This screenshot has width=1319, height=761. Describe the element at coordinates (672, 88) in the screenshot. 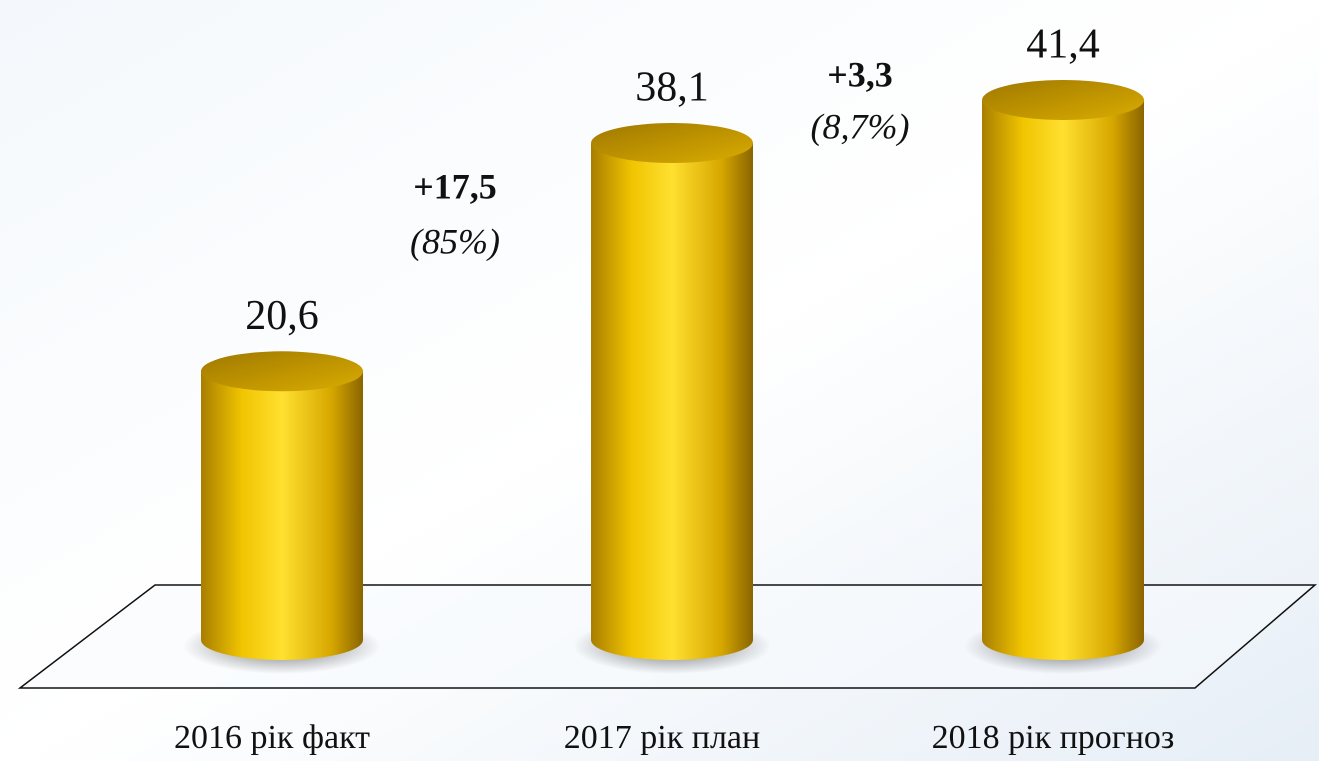

I see `value-label: 38,1` at that location.